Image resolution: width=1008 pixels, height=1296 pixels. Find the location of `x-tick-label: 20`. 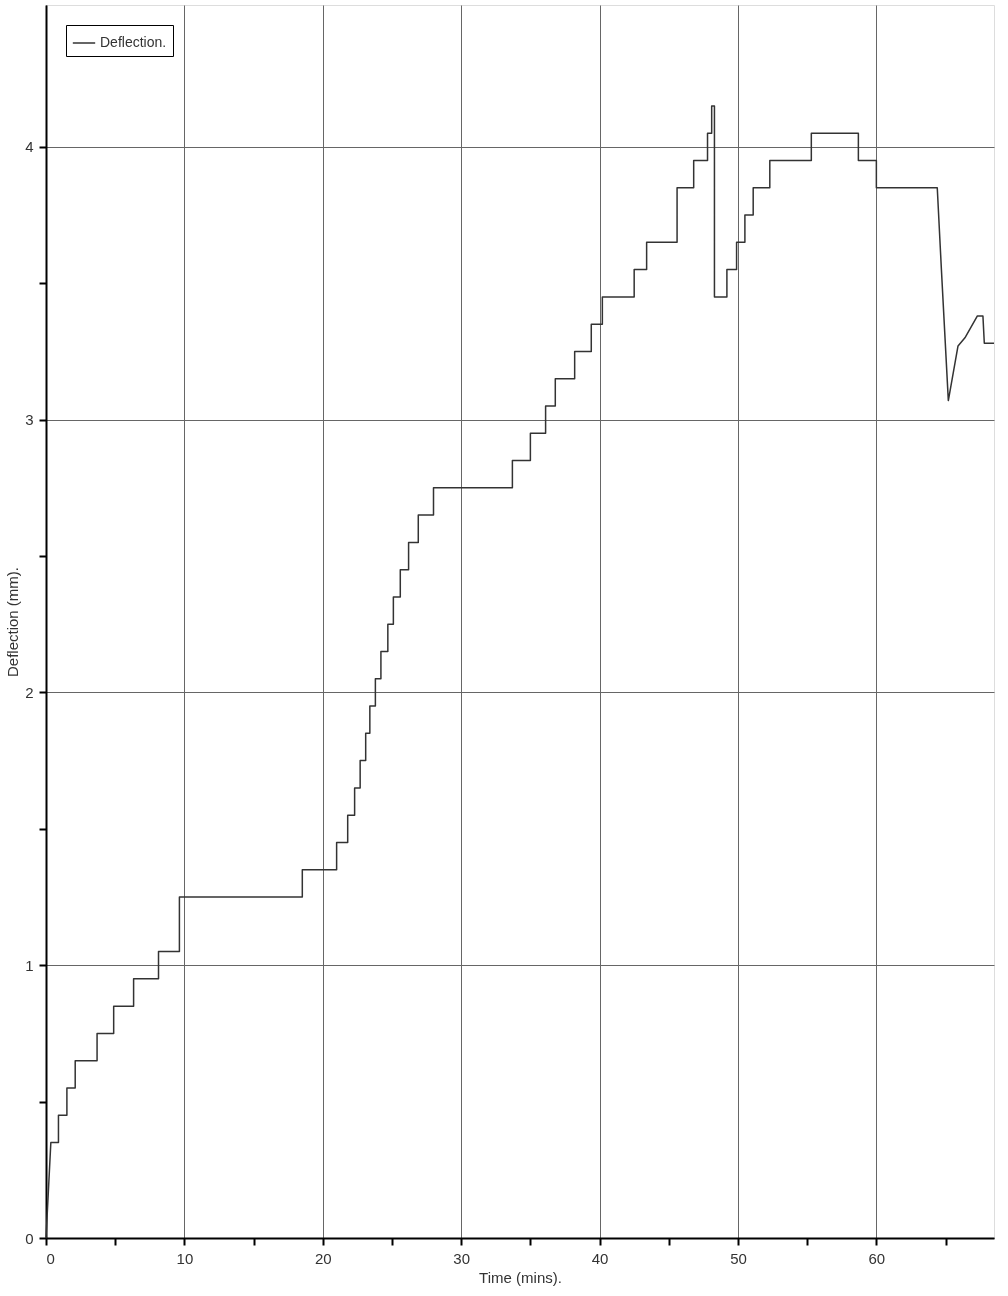

x-tick-label: 20 is located at coordinates (323, 1258).